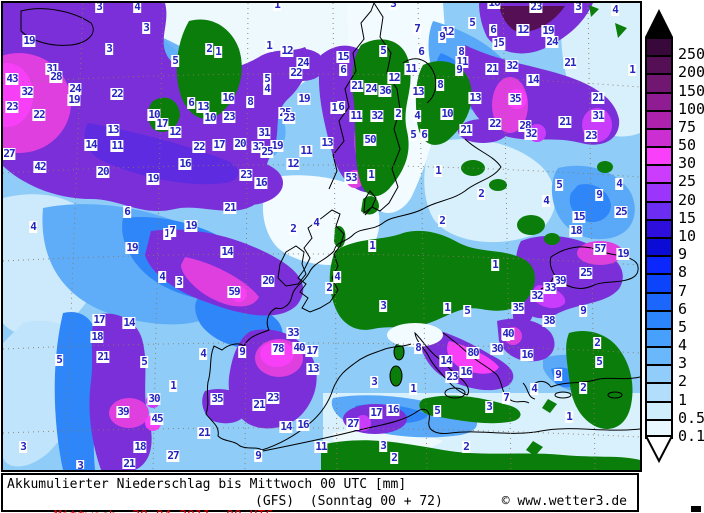 The height and width of the screenshot is (513, 704). I want to click on scale-tick-label: 25, so click(687, 181).